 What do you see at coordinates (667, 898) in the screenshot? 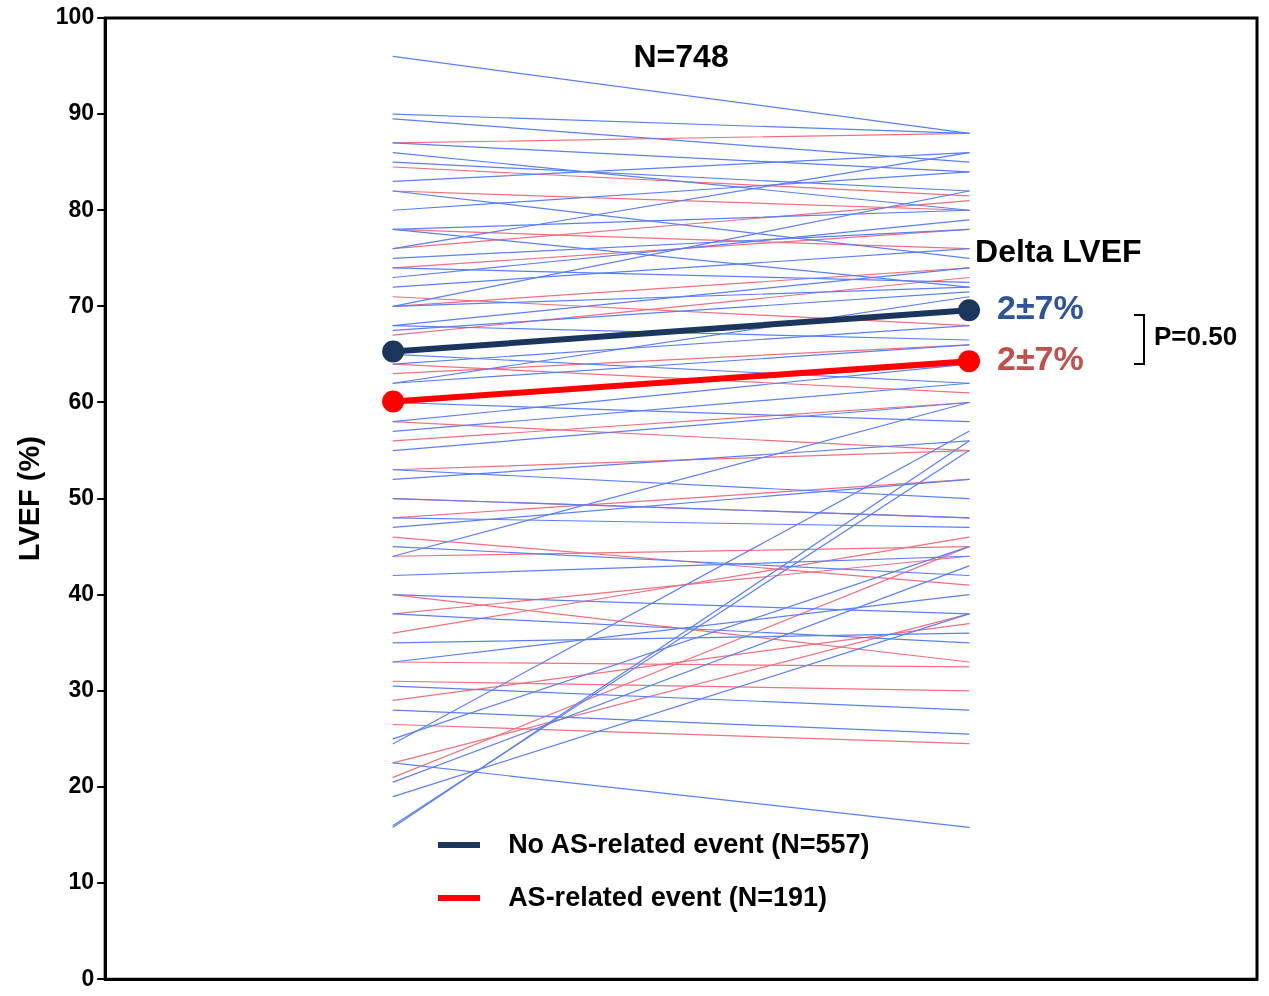
I see `legend-label: AS-related event (N=191)` at bounding box center [667, 898].